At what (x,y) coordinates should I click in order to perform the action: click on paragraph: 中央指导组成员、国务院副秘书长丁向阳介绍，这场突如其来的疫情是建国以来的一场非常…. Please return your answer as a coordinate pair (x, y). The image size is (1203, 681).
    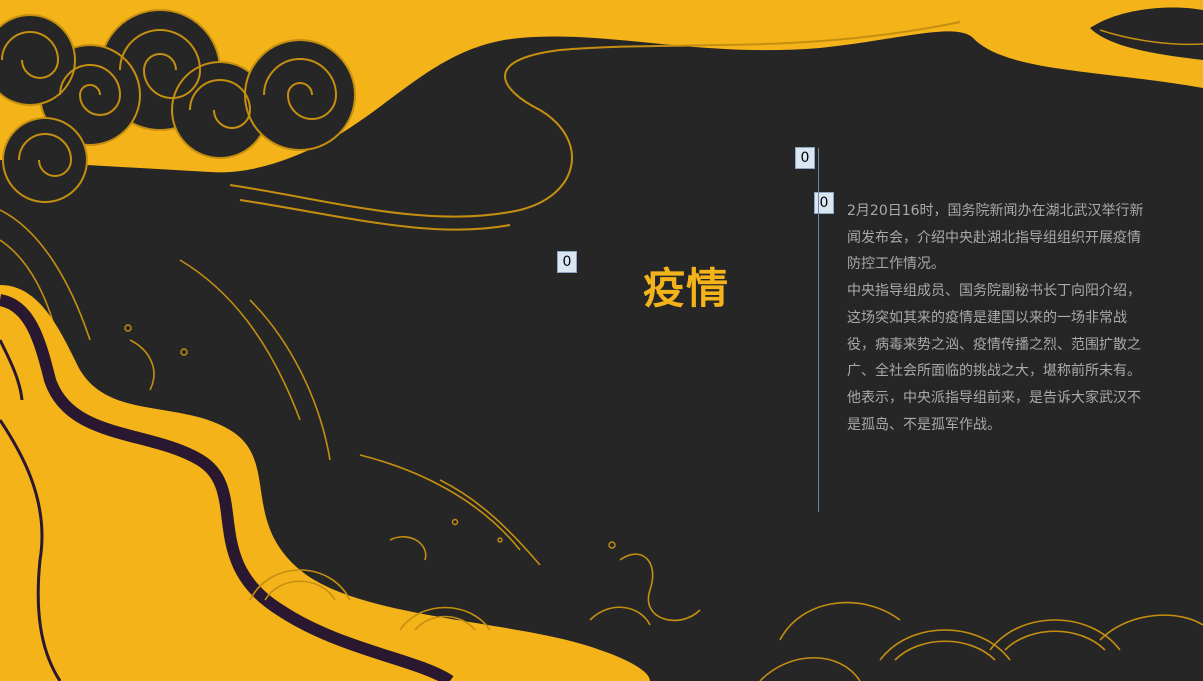
    Looking at the image, I should click on (994, 358).